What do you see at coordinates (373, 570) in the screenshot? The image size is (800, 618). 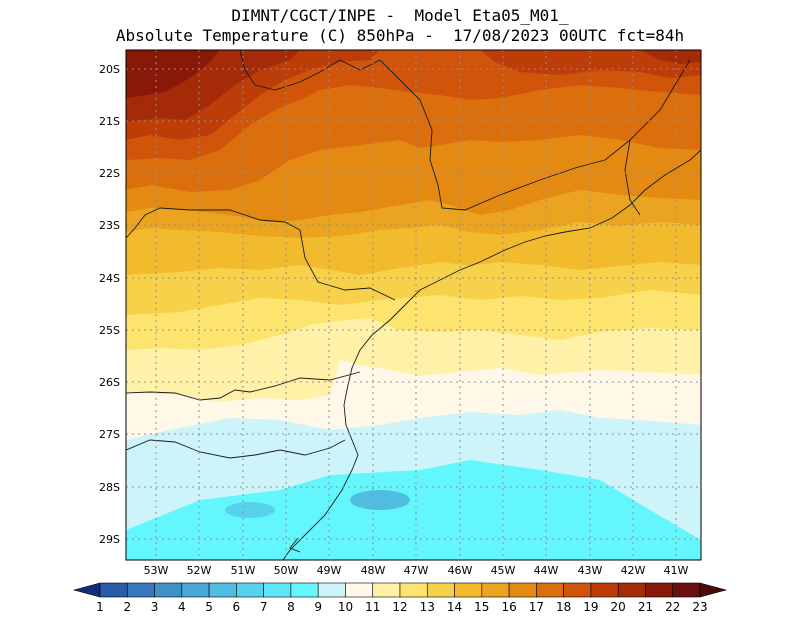 I see `lon-label: 48W` at bounding box center [373, 570].